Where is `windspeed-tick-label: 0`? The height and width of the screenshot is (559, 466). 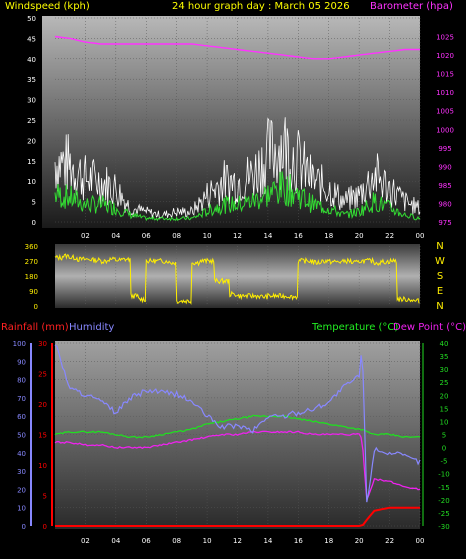
windspeed-tick-label: 0 is located at coordinates (34, 223).